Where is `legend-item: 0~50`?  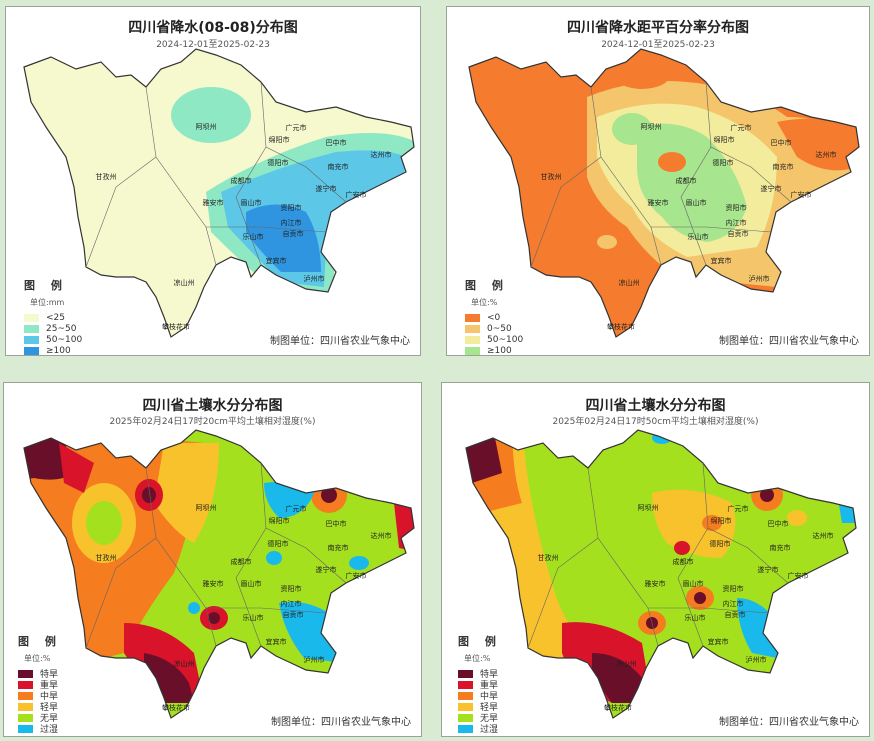 legend-item: 0~50 is located at coordinates (494, 328).